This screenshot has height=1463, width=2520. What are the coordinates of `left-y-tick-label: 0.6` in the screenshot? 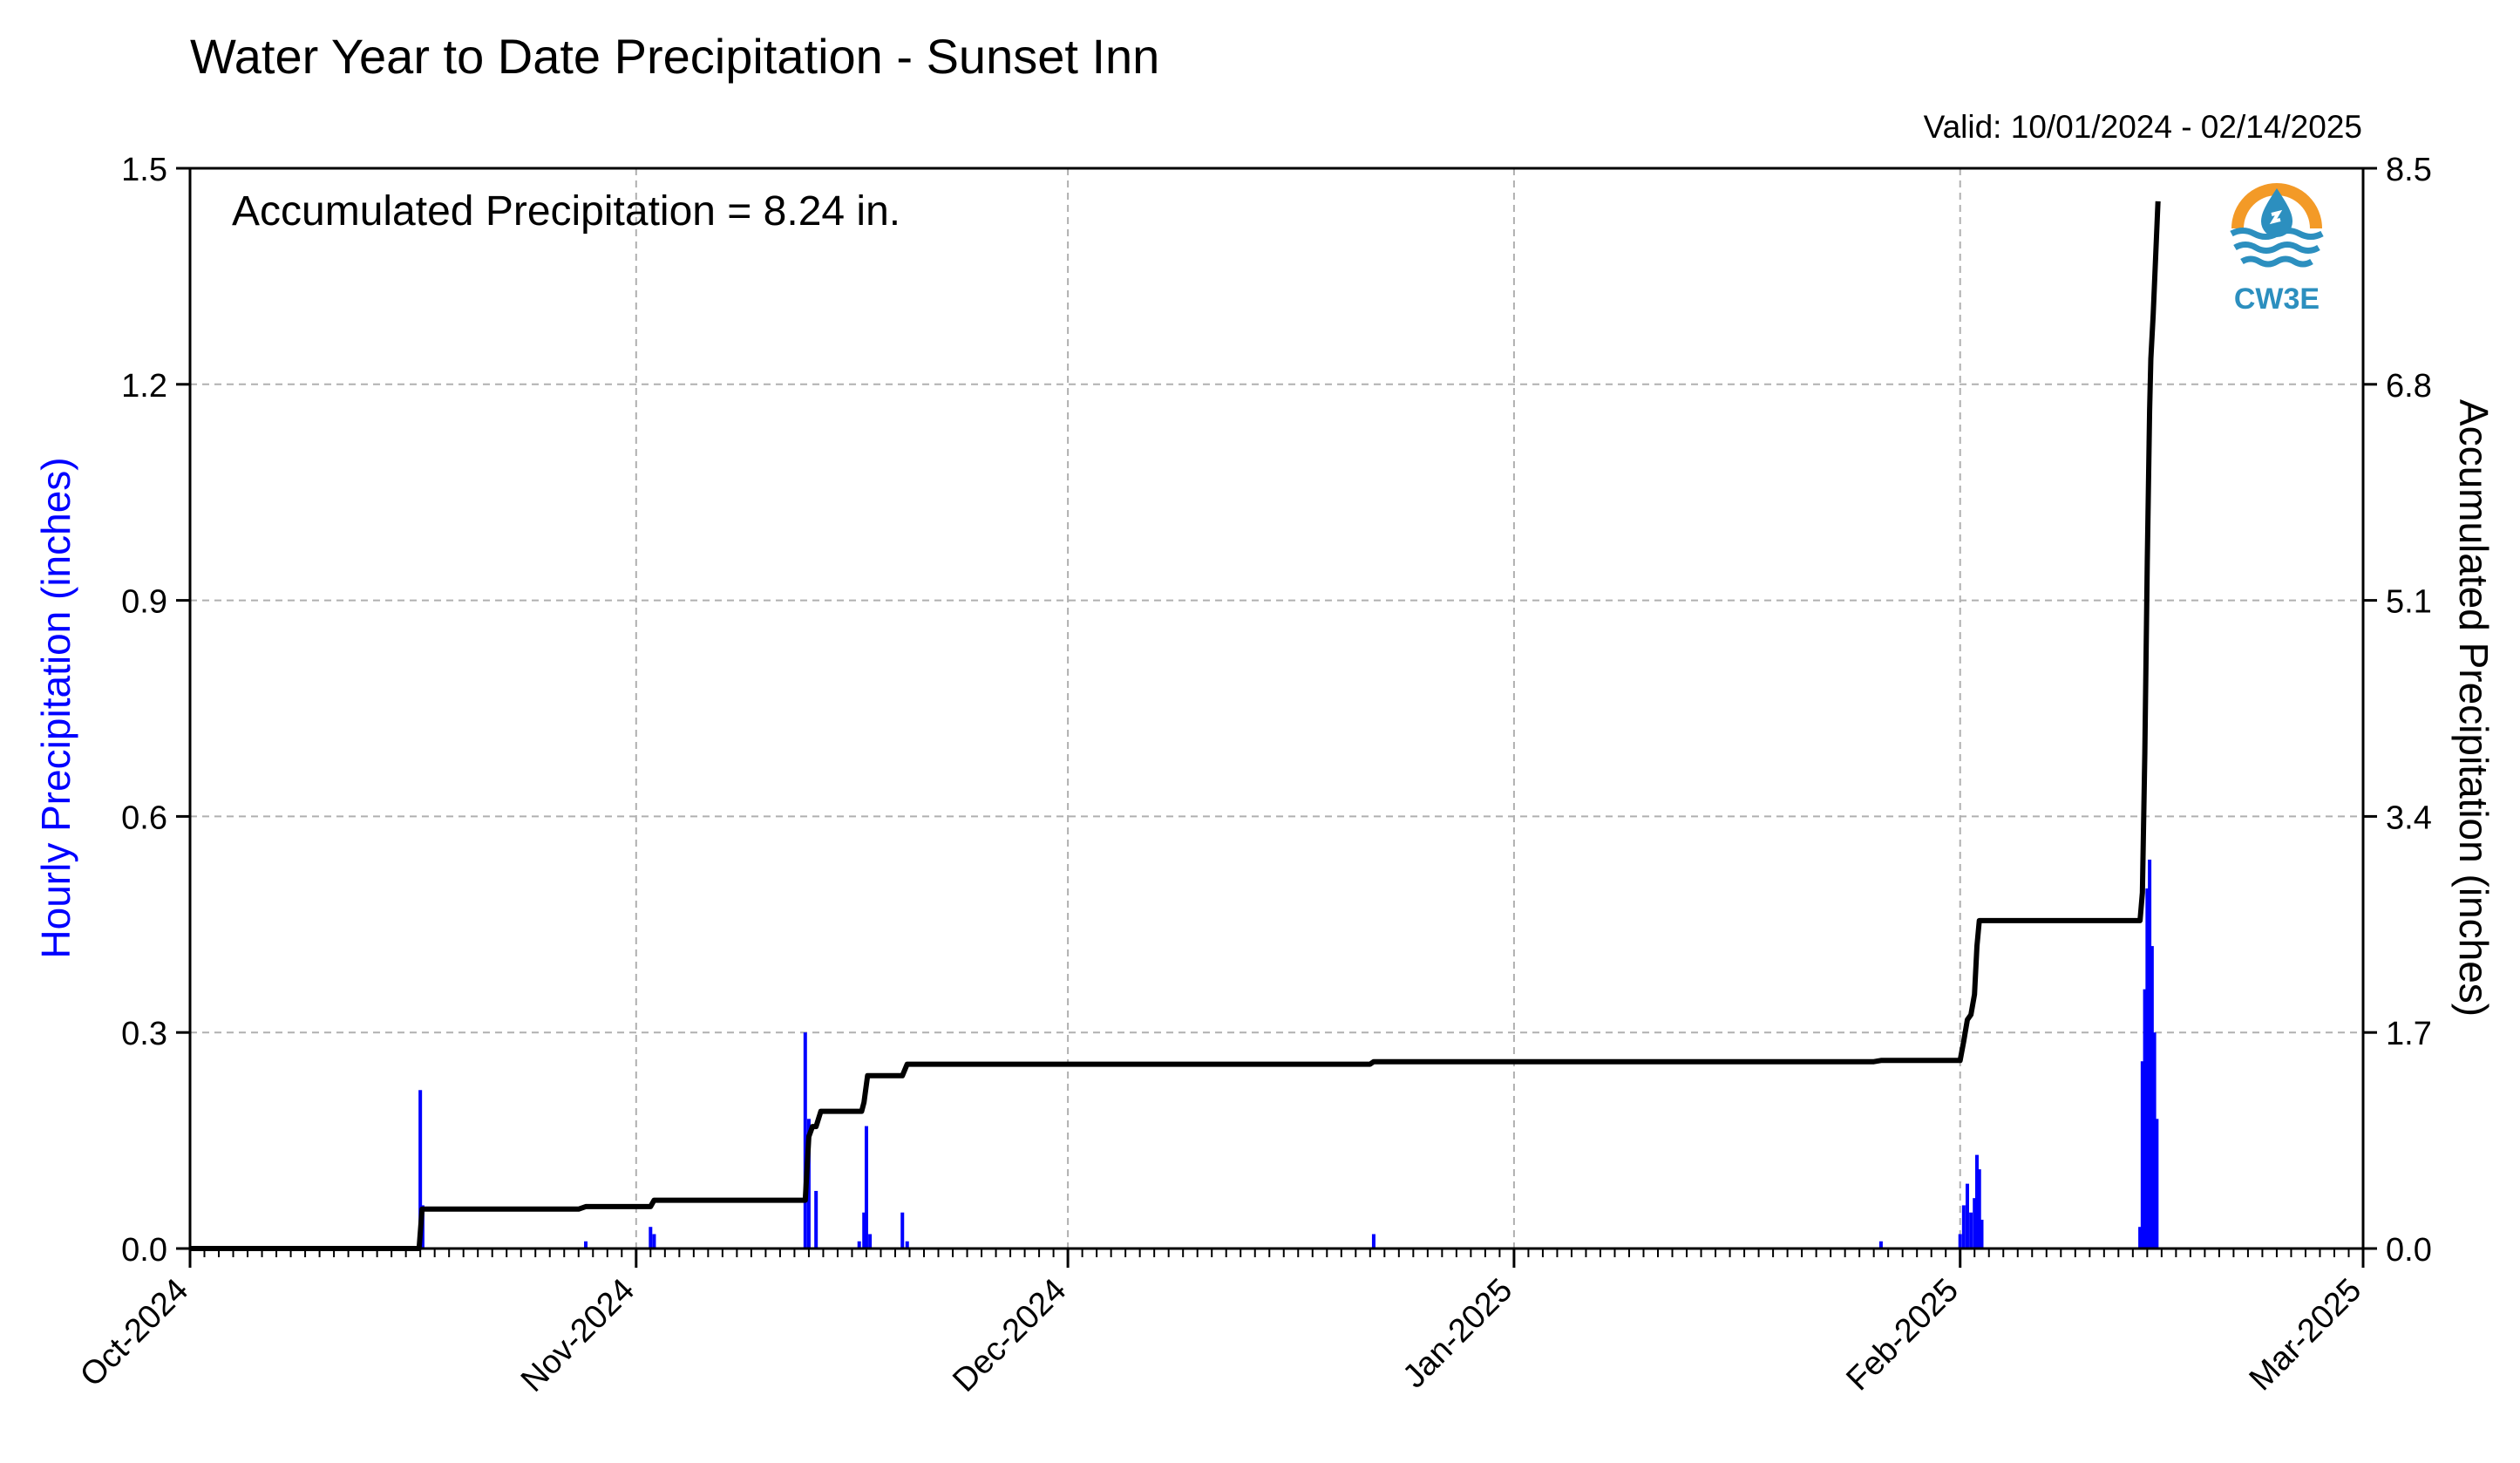 It's located at (144, 818).